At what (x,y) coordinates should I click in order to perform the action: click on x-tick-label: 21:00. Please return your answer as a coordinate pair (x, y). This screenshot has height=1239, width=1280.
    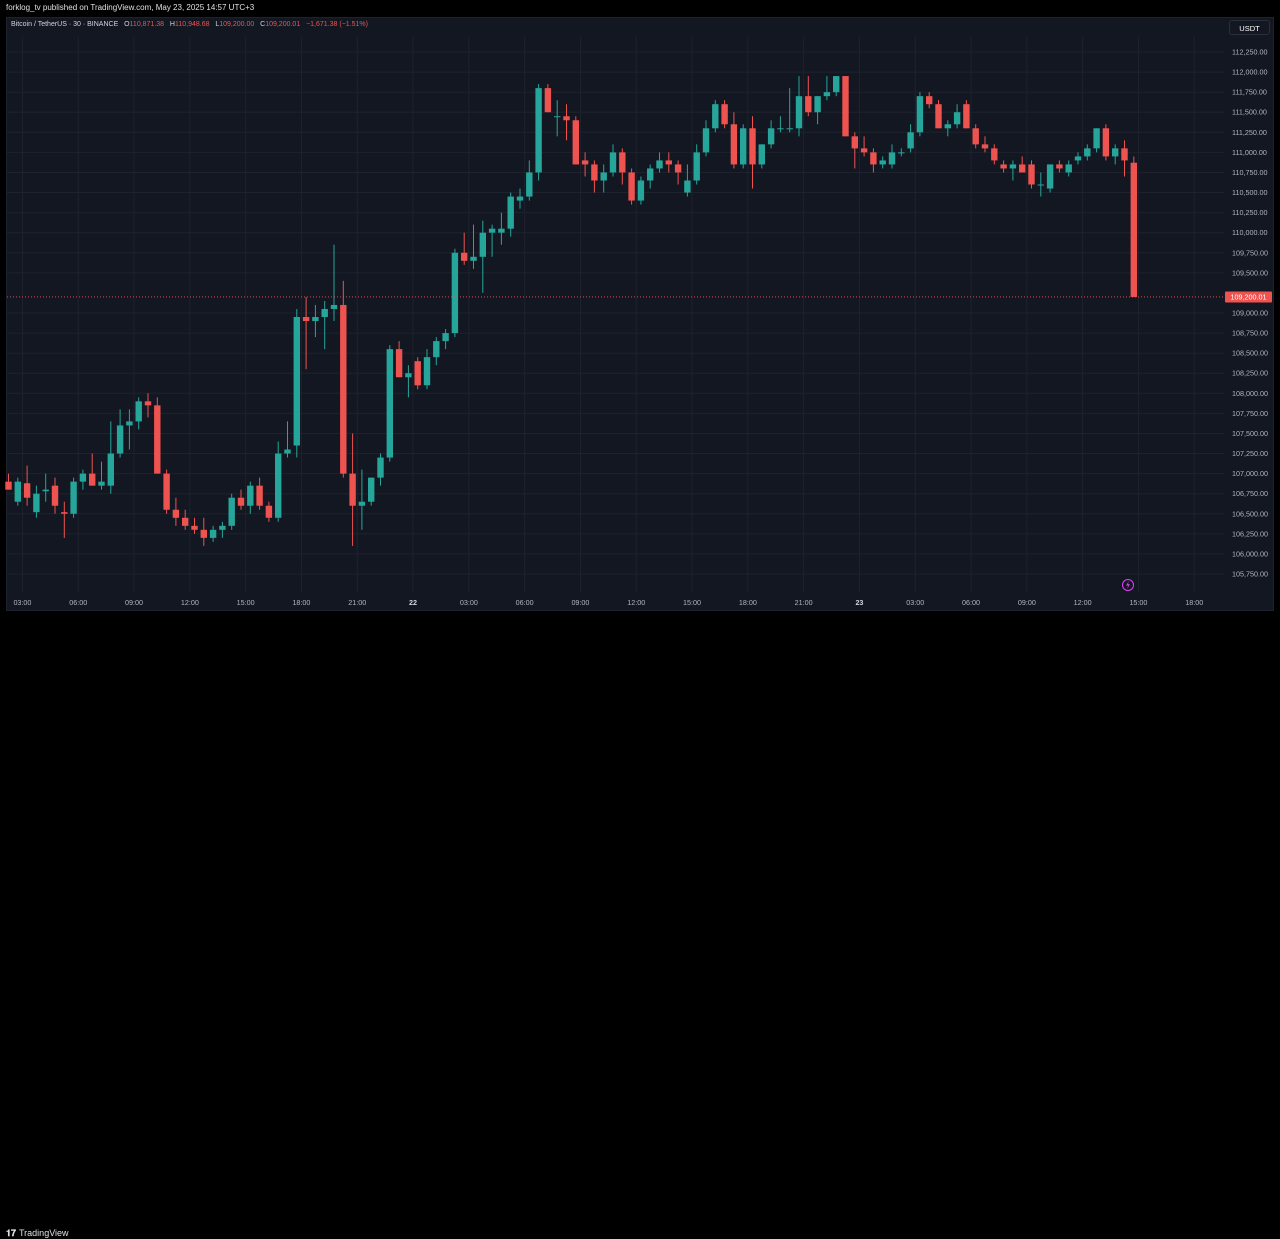
    Looking at the image, I should click on (357, 602).